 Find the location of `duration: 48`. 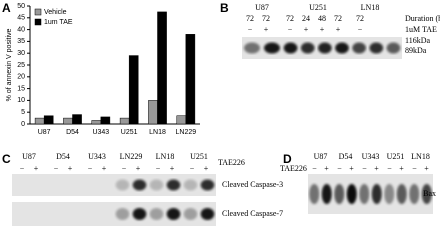

duration: 48 is located at coordinates (322, 18).